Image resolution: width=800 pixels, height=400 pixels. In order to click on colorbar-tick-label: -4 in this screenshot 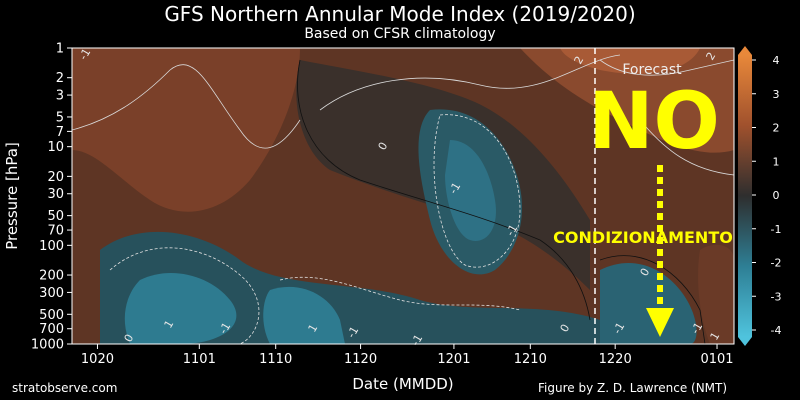, I will do `click(776, 330)`.